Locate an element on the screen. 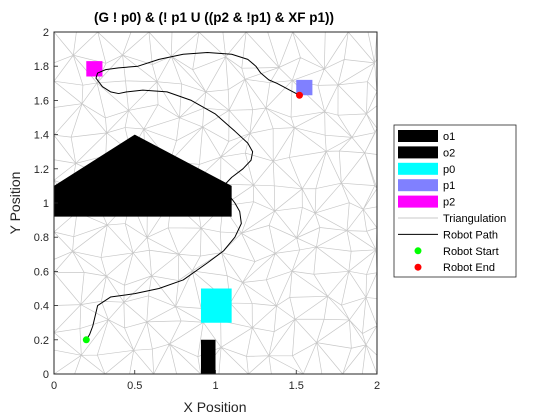 The height and width of the screenshot is (420, 560). region-p2 is located at coordinates (94, 69).